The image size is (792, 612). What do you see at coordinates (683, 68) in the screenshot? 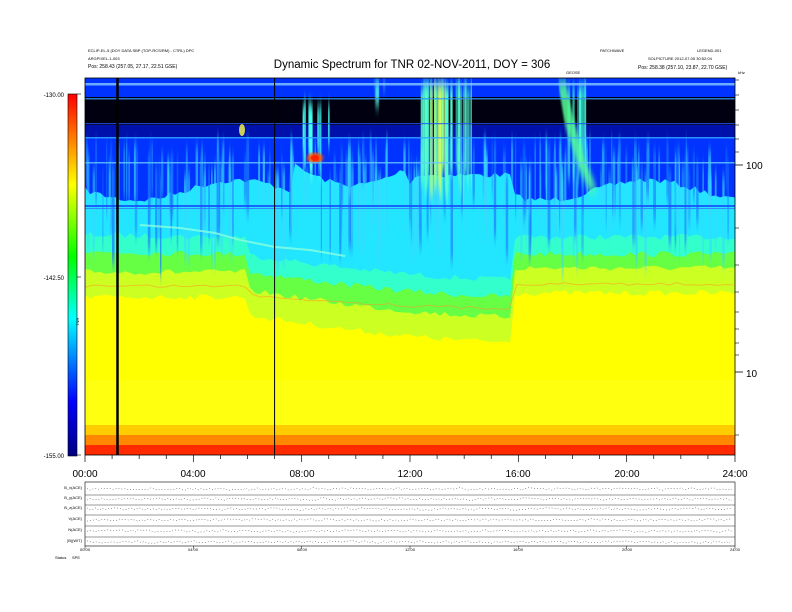
I see `header-right-line-4: Pos: 258.38 (257.10, 23.87, 22.70 GSE)` at bounding box center [683, 68].